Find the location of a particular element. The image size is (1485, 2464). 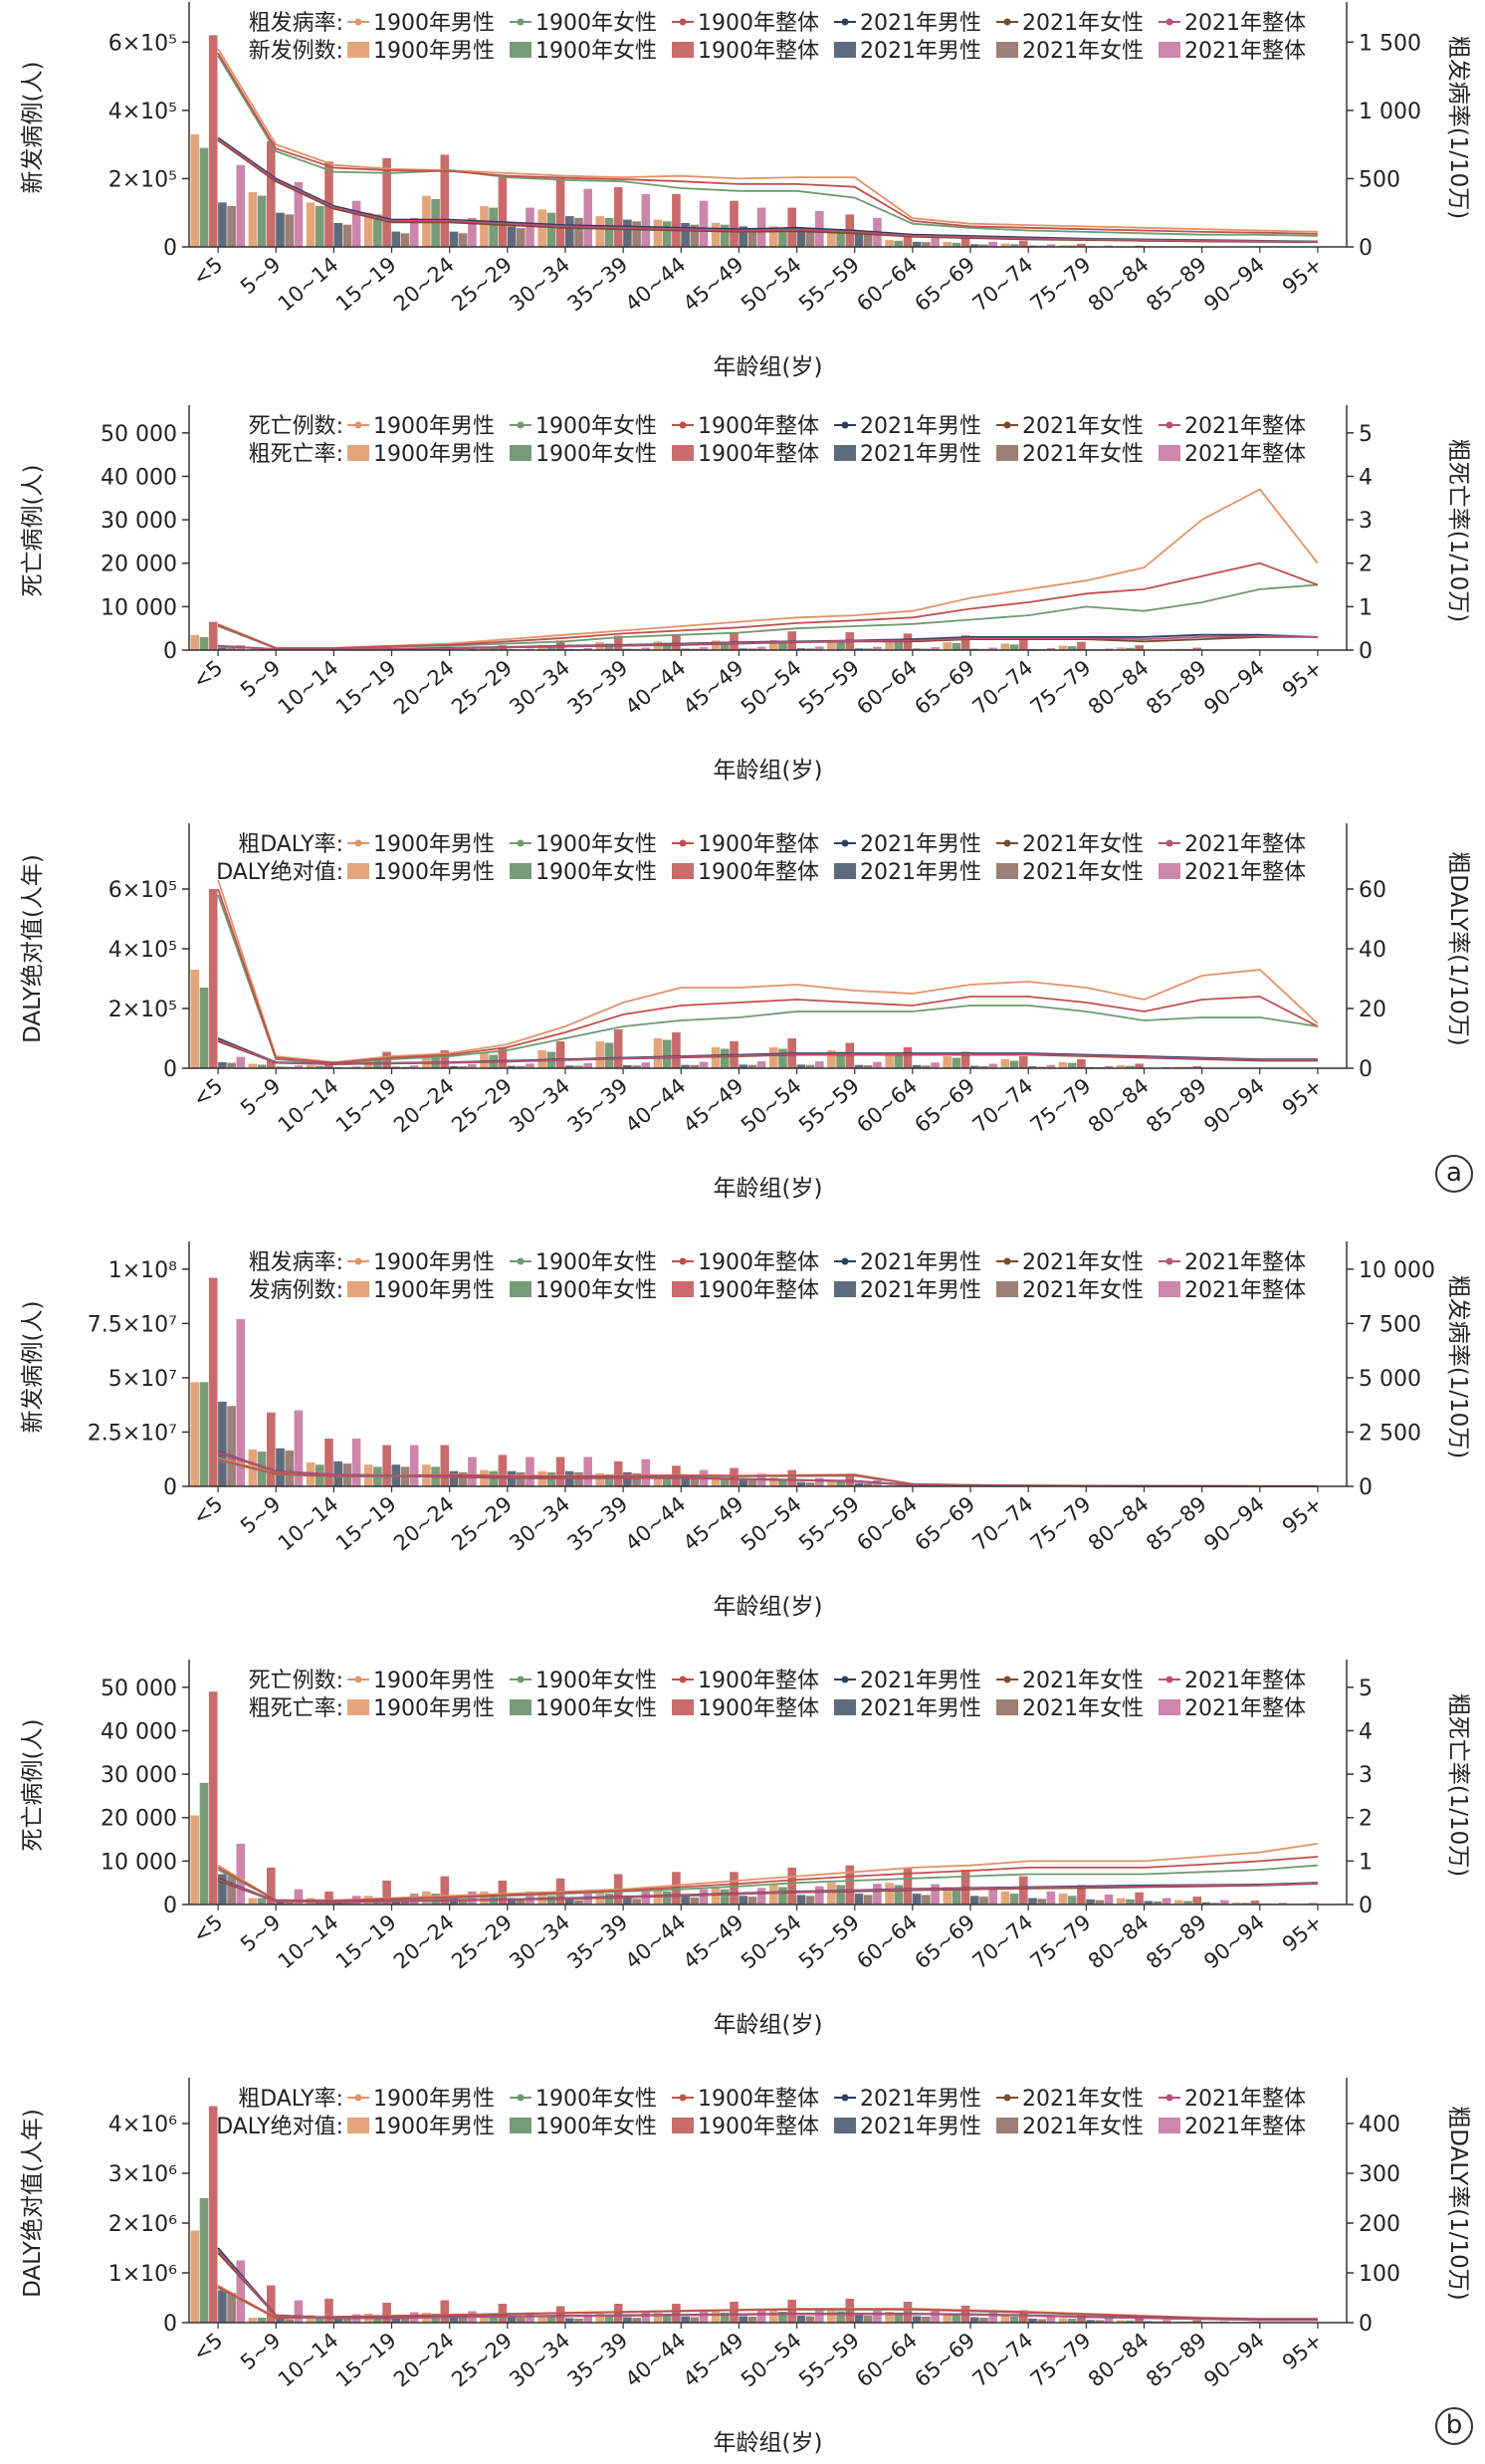

x-tick-label-65~69: 65~69 is located at coordinates (944, 687).